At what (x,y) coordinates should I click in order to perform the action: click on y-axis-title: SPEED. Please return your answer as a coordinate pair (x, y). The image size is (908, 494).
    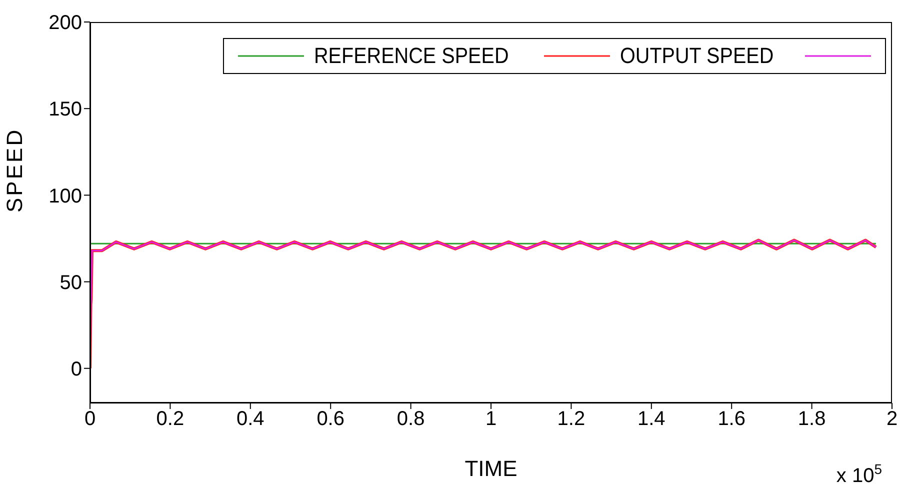
    Looking at the image, I should click on (14, 170).